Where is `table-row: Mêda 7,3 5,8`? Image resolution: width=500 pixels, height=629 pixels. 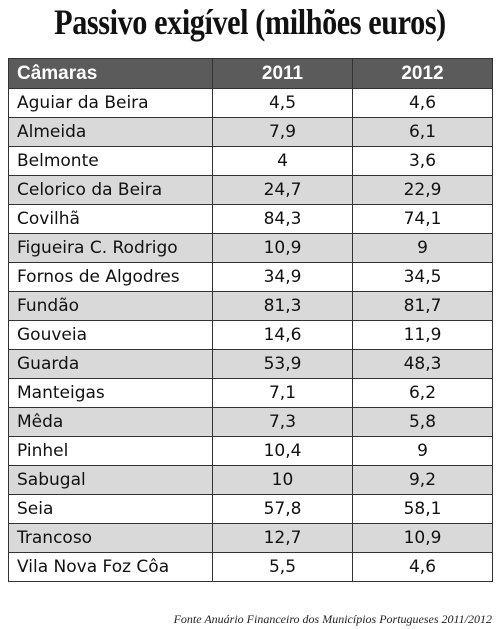 table-row: Mêda 7,3 5,8 is located at coordinates (250, 422).